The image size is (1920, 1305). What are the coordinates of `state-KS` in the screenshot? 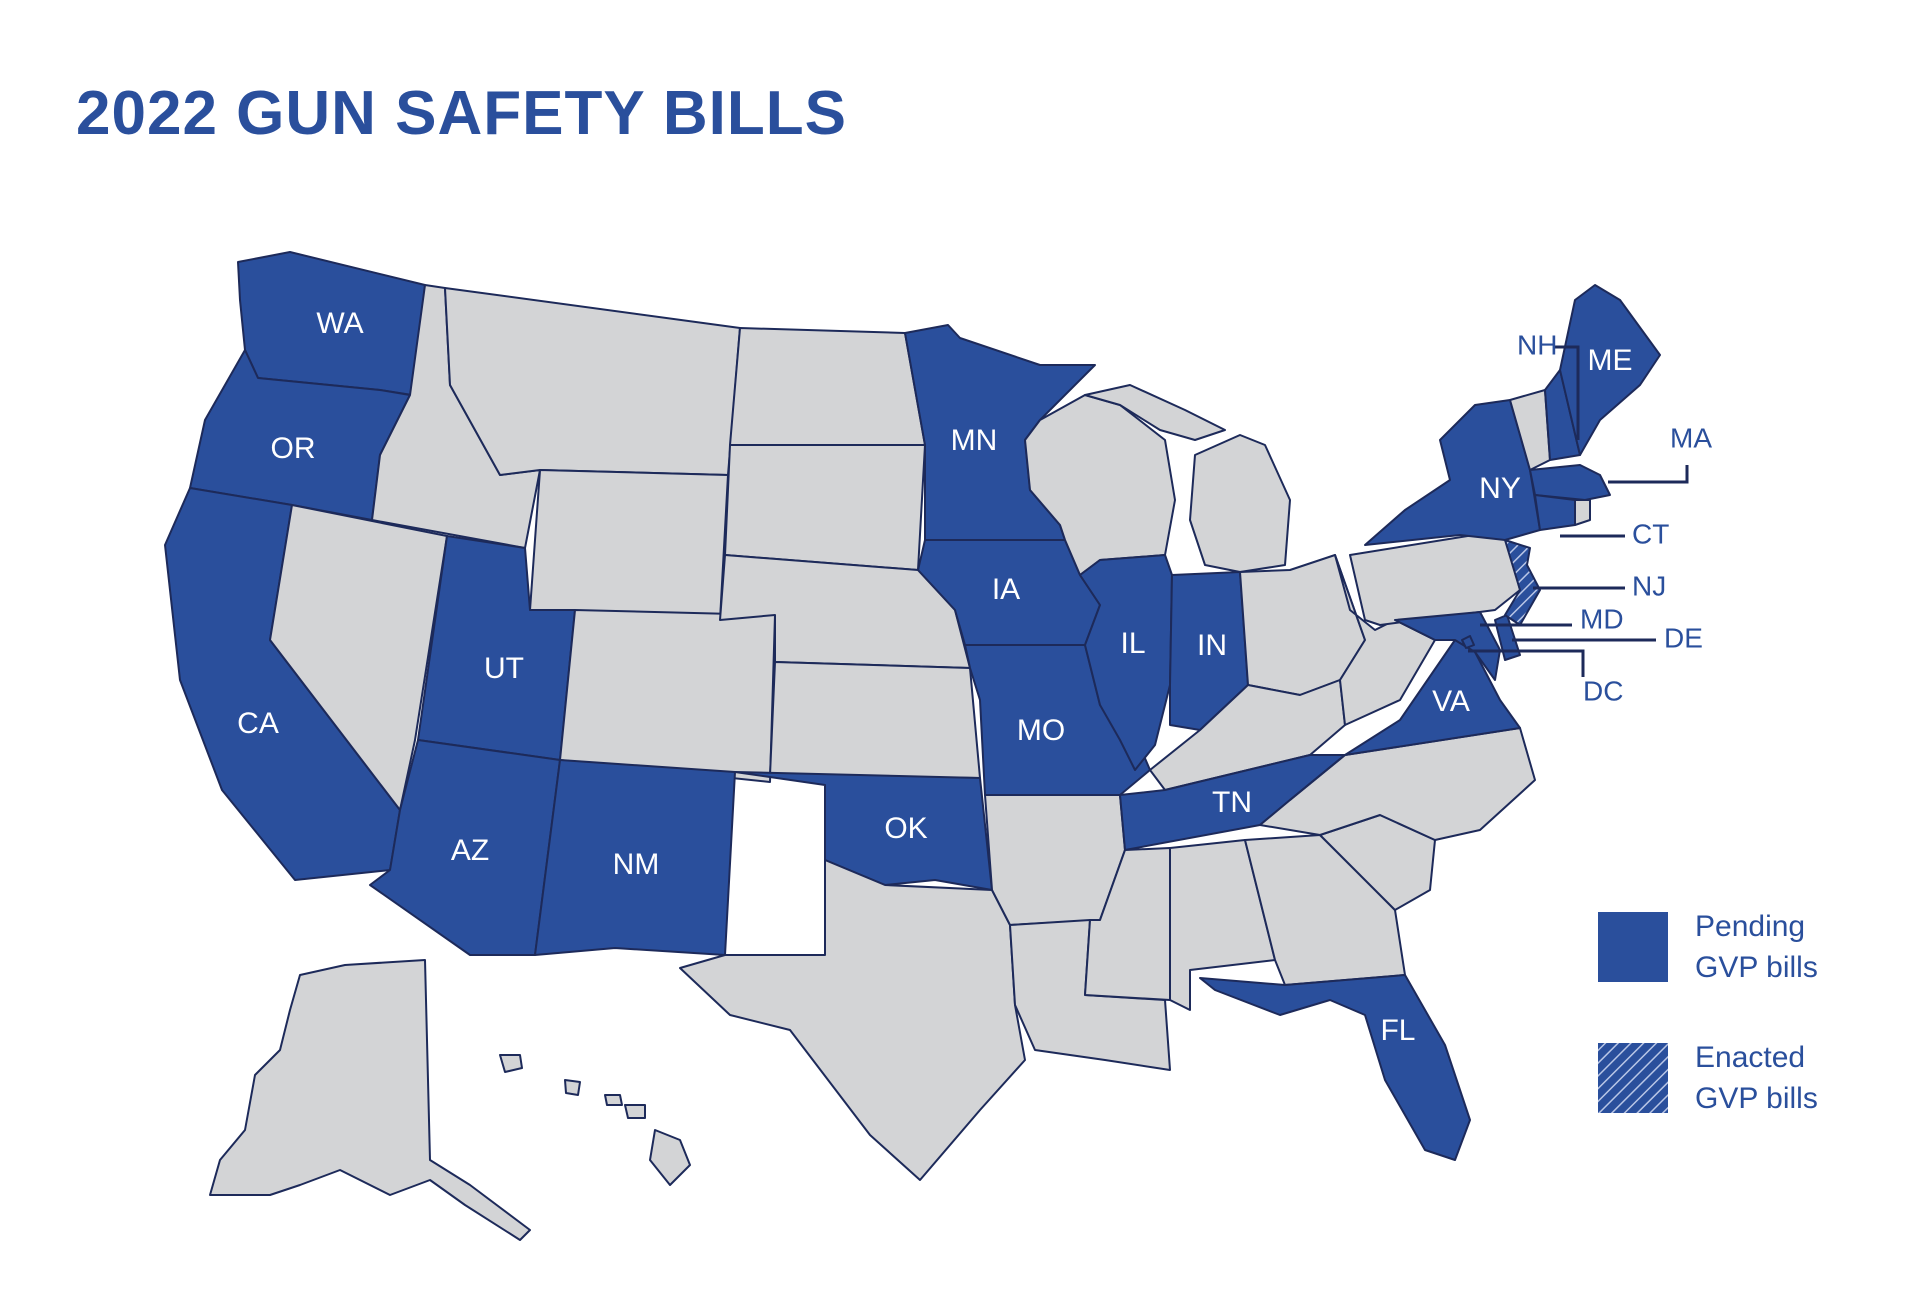 It's located at (875, 720).